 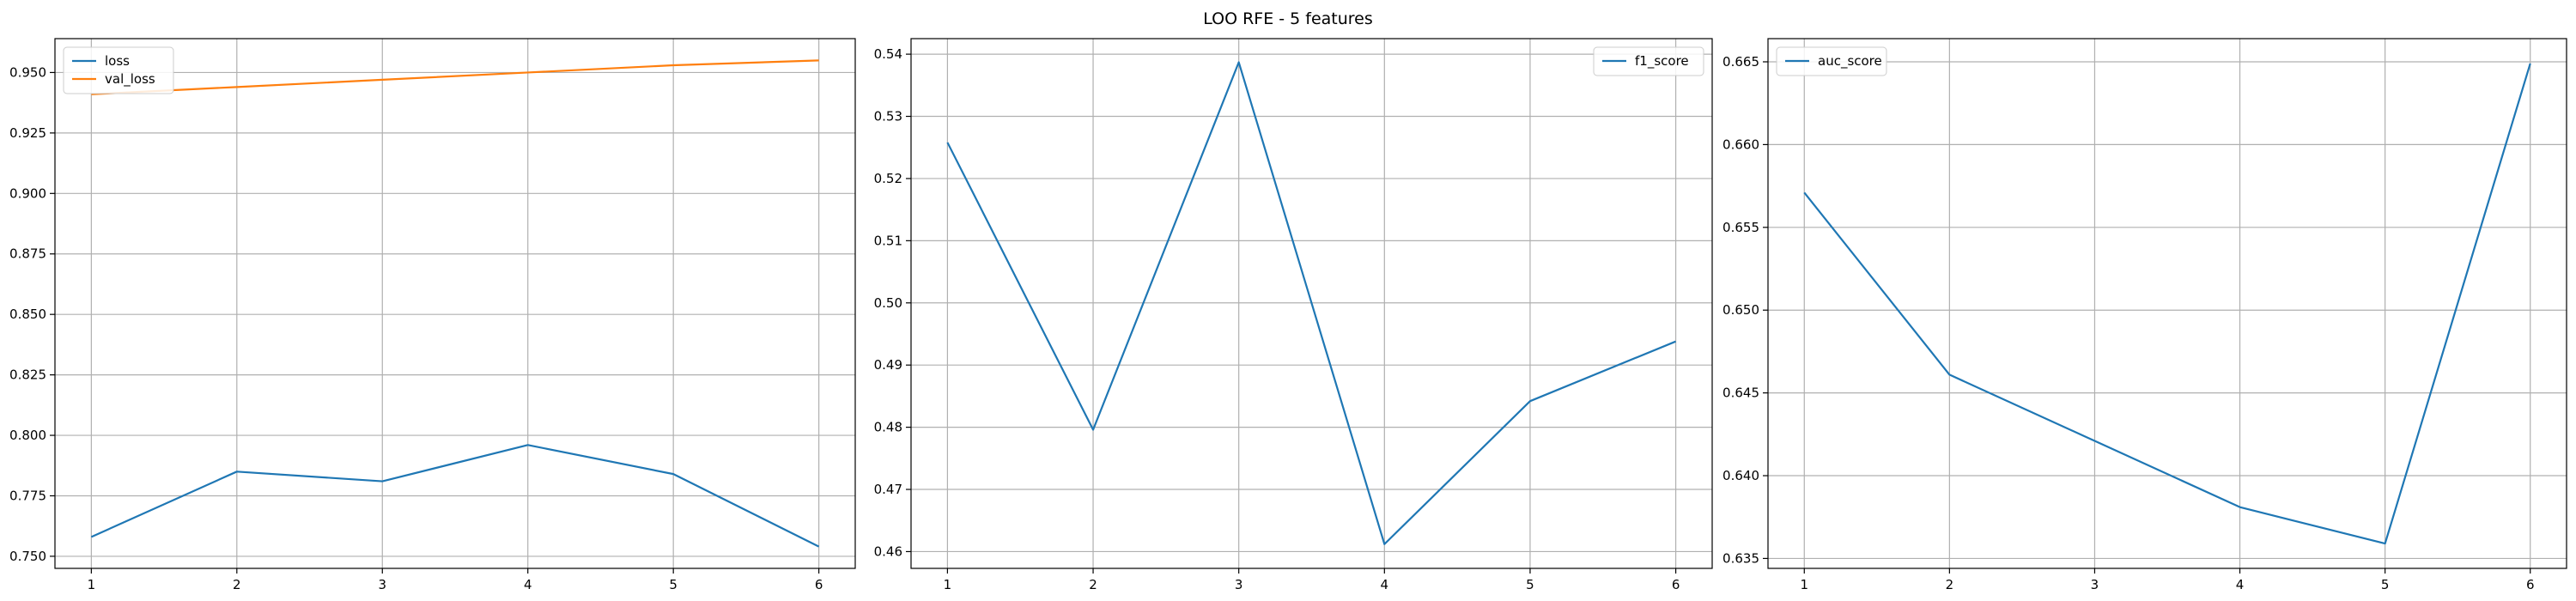 What do you see at coordinates (1850, 61) in the screenshot?
I see `legend-label: auc_score` at bounding box center [1850, 61].